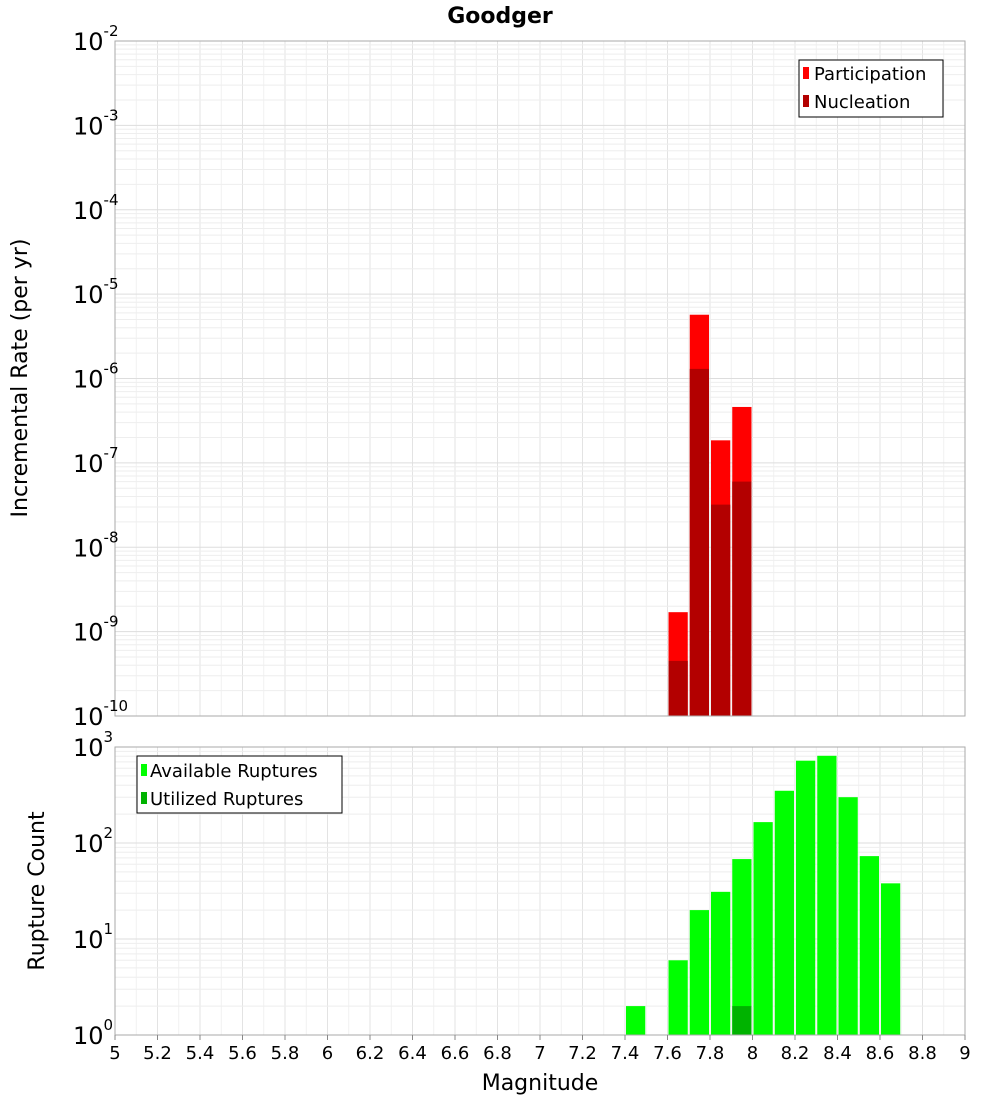  What do you see at coordinates (226, 799) in the screenshot?
I see `legend-label-utilized: Utilized Ruptures` at bounding box center [226, 799].